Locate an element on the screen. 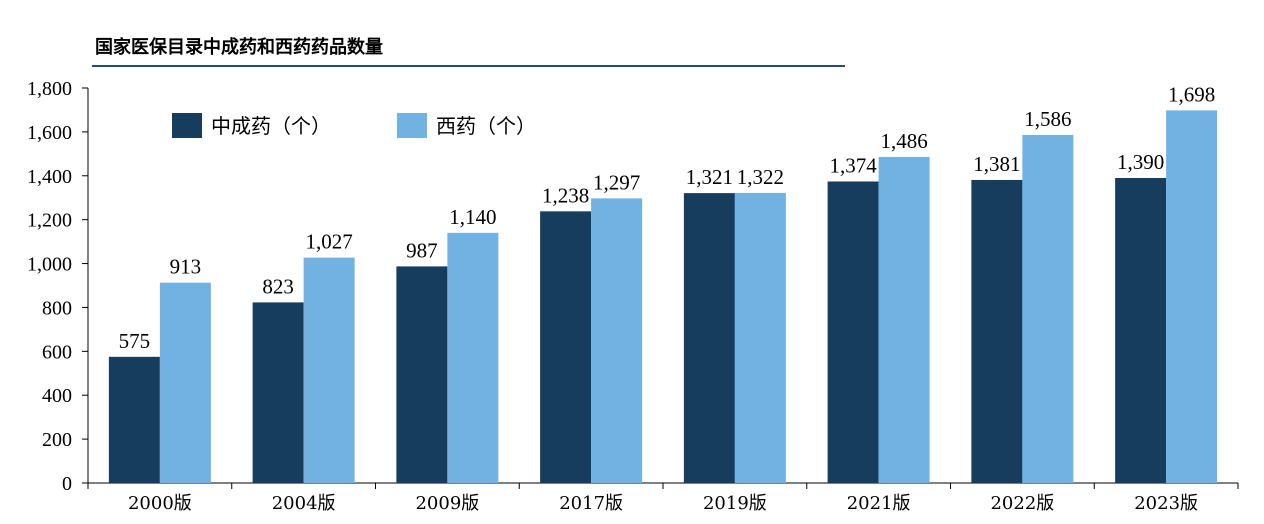 This screenshot has height=524, width=1264. data-label: 575 is located at coordinates (135, 341).